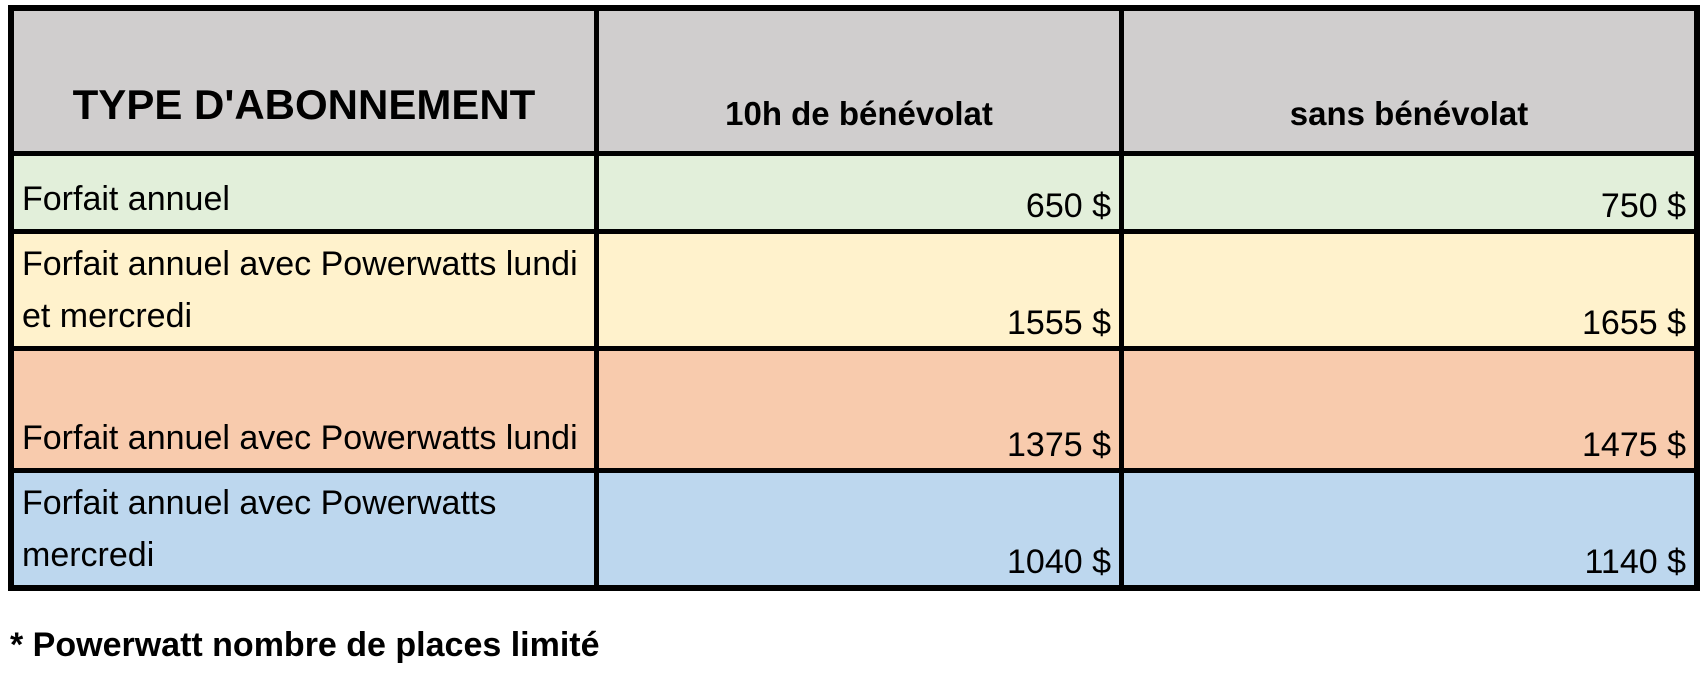  I want to click on no-volunteer-price-cell: 1475 $, so click(1409, 409).